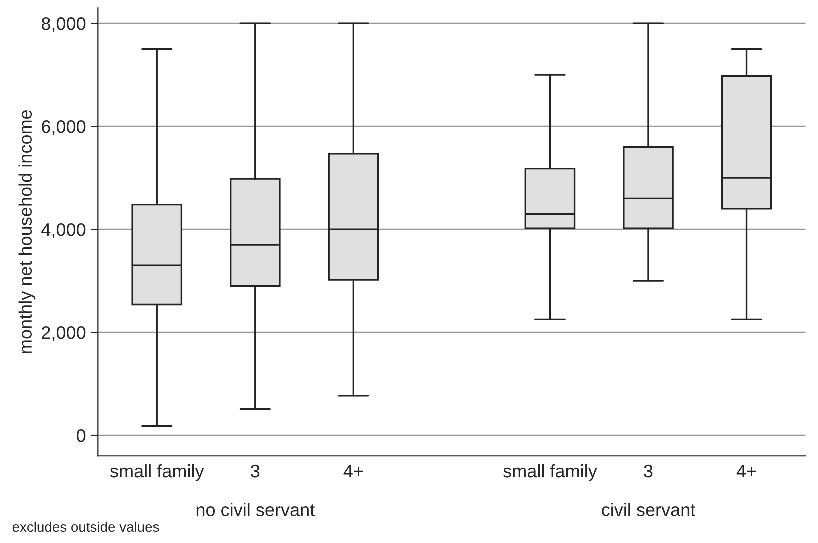 This screenshot has height=543, width=818. What do you see at coordinates (64, 230) in the screenshot?
I see `y-tick-label: 4,000` at bounding box center [64, 230].